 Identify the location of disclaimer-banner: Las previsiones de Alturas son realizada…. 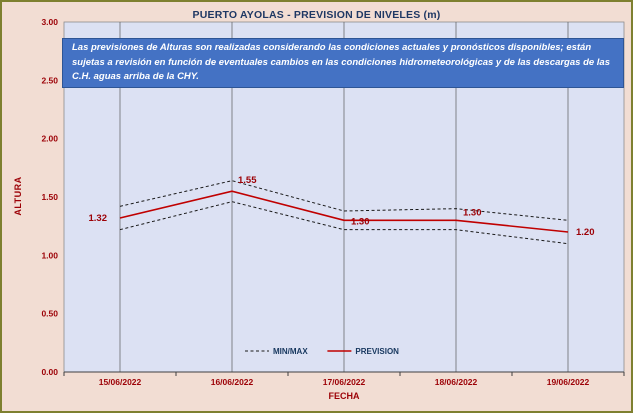
(343, 63).